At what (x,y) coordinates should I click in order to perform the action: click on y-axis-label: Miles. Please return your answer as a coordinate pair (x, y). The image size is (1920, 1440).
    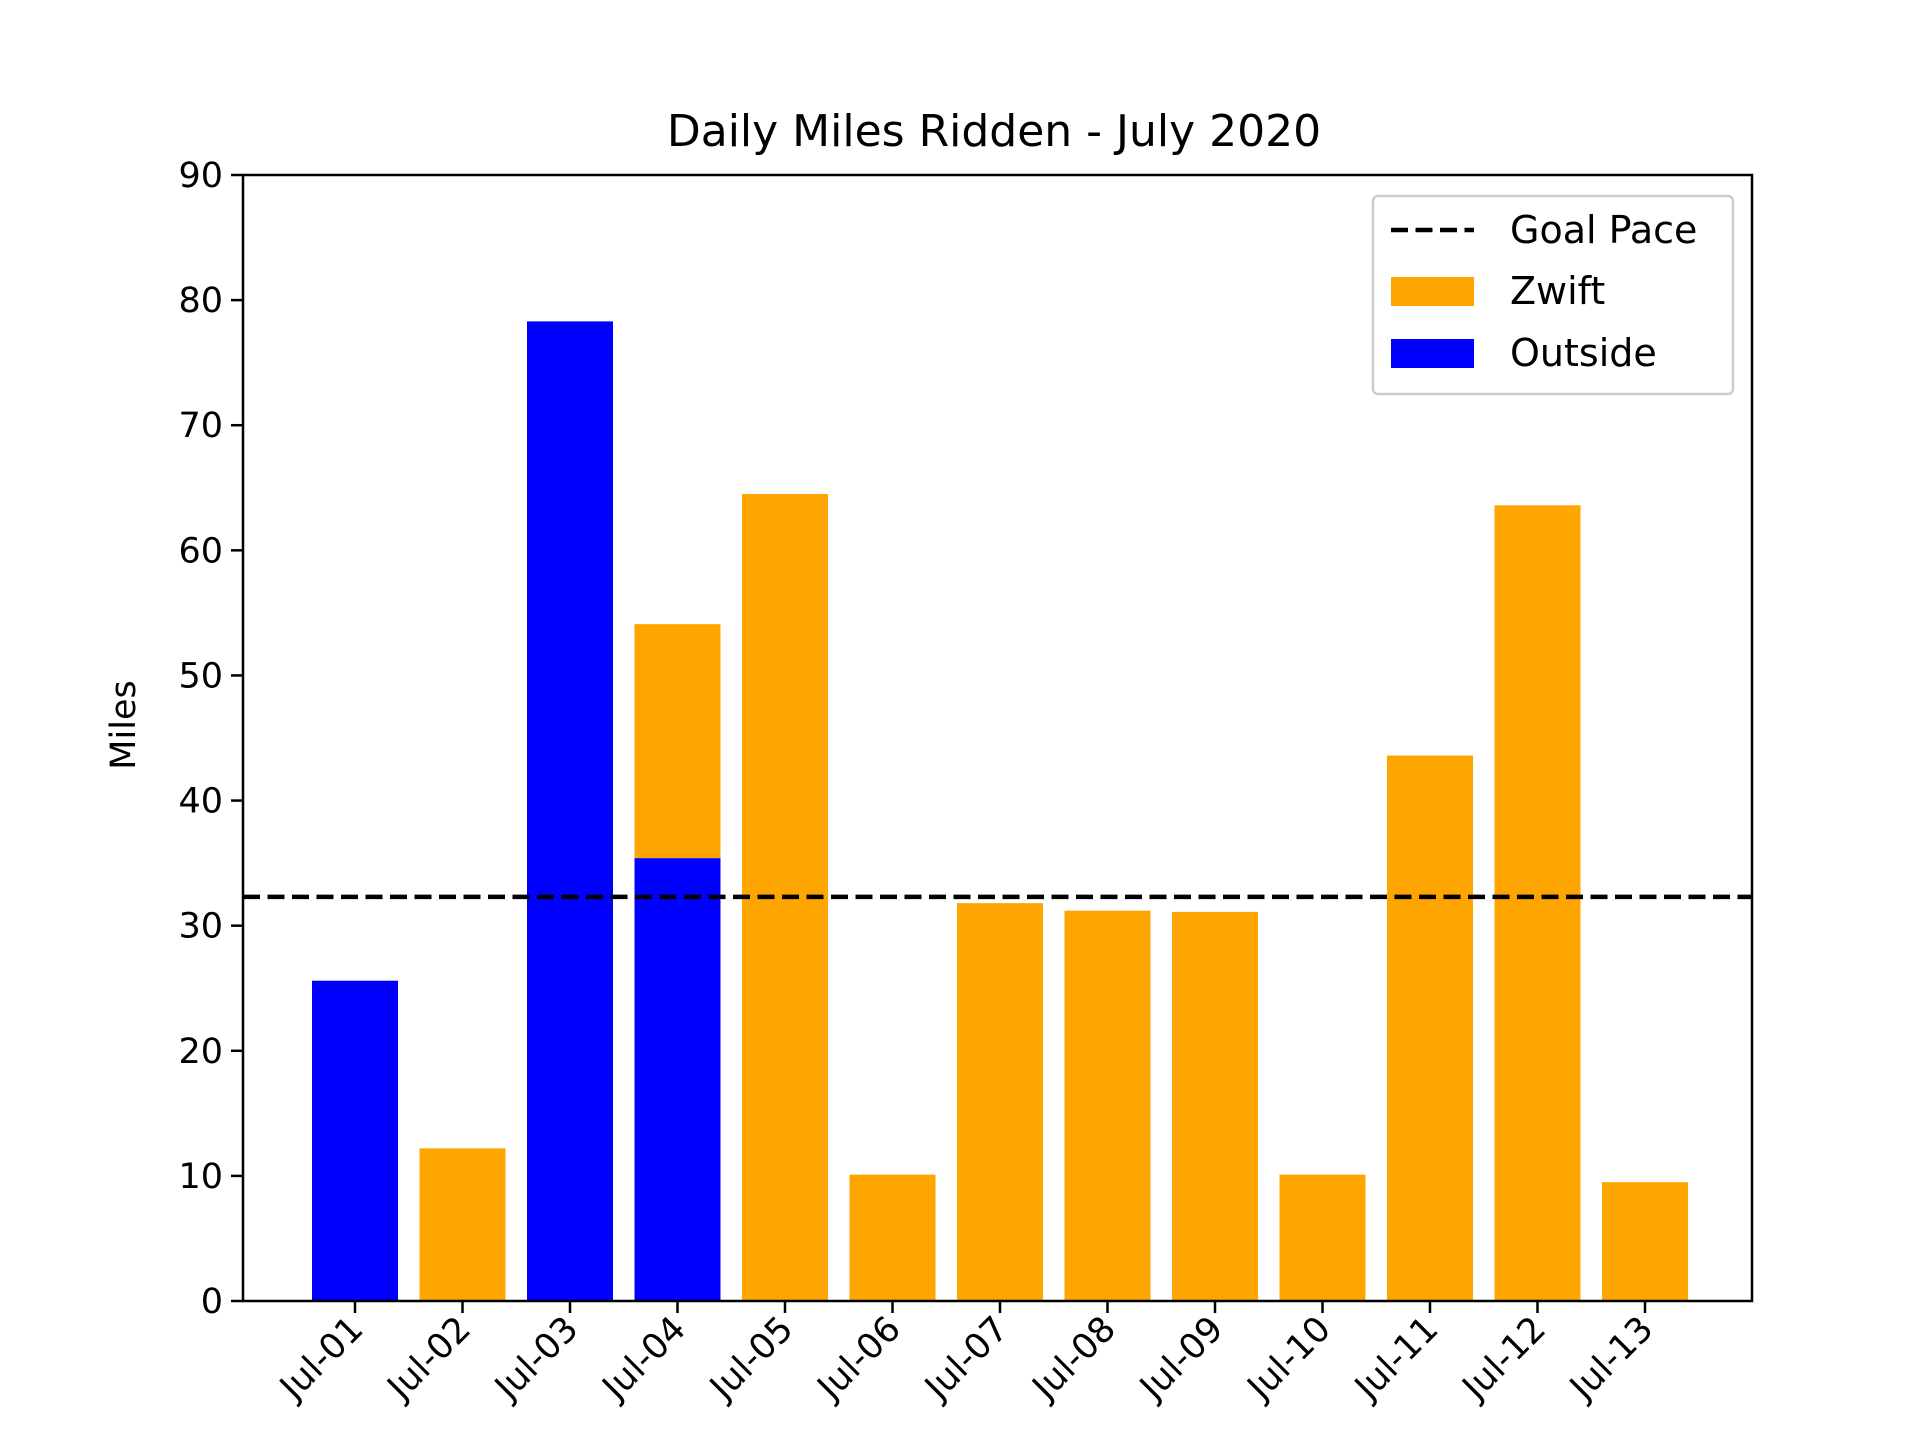
    Looking at the image, I should click on (124, 724).